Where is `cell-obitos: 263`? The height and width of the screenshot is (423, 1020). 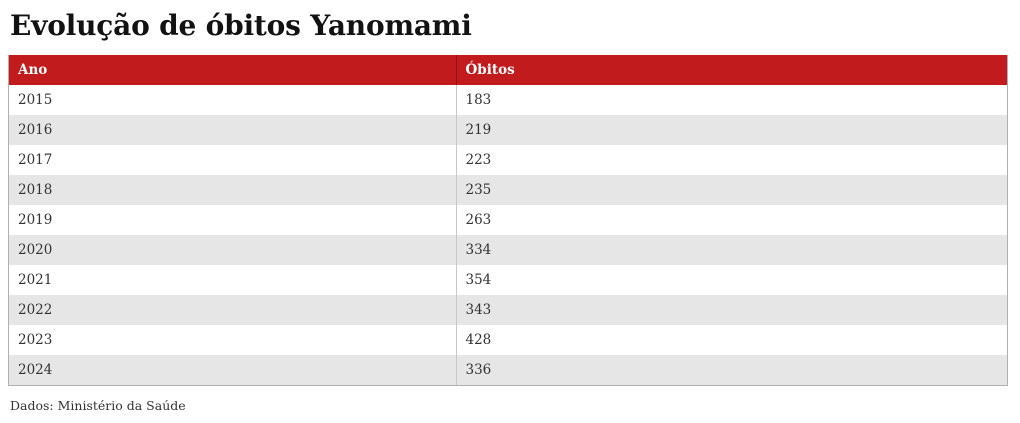 cell-obitos: 263 is located at coordinates (731, 220).